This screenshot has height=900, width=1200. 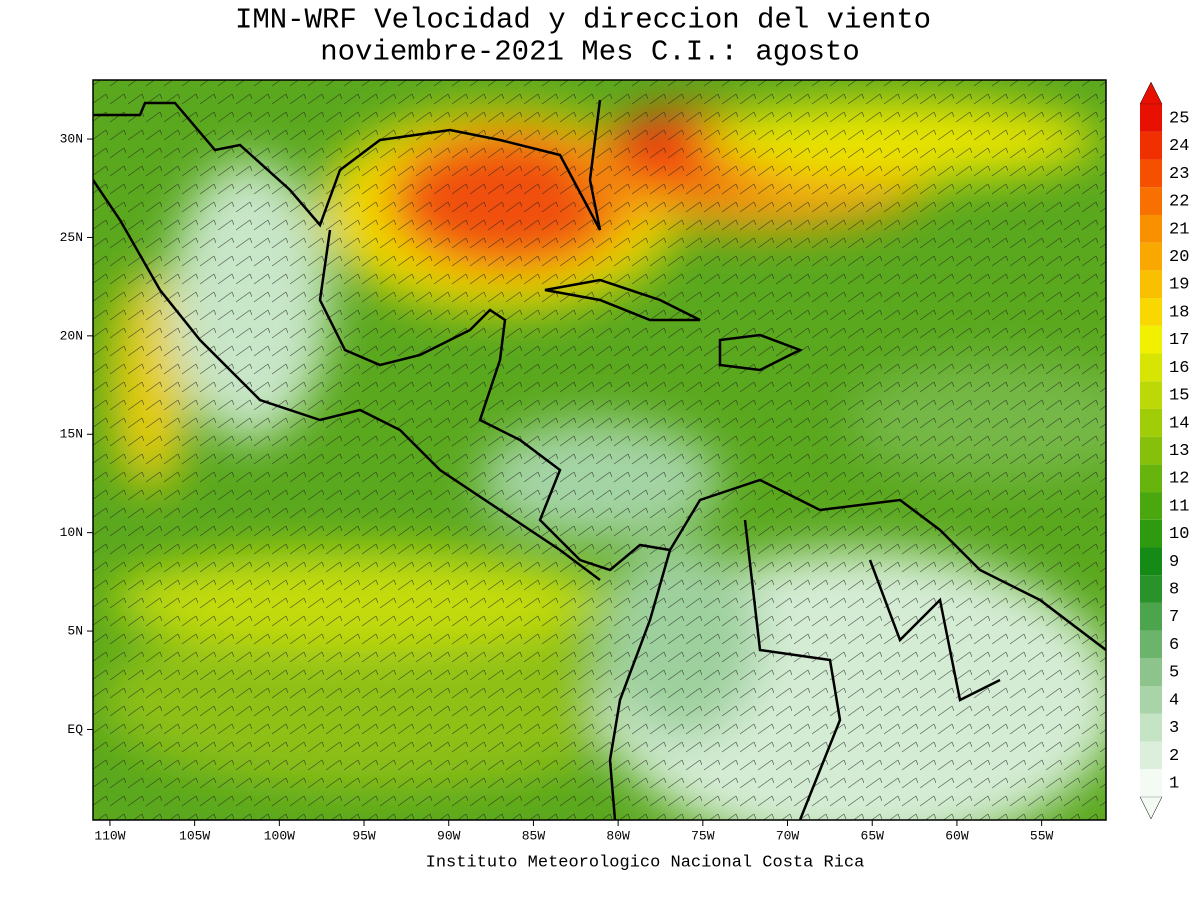 What do you see at coordinates (1179, 174) in the screenshot?
I see `colorbar-label: 23` at bounding box center [1179, 174].